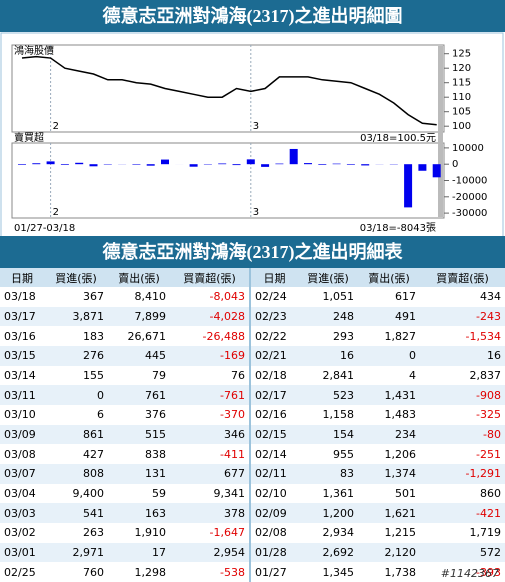 The height and width of the screenshot is (582, 505). What do you see at coordinates (461, 126) in the screenshot?
I see `y-tick-label: 100` at bounding box center [461, 126].